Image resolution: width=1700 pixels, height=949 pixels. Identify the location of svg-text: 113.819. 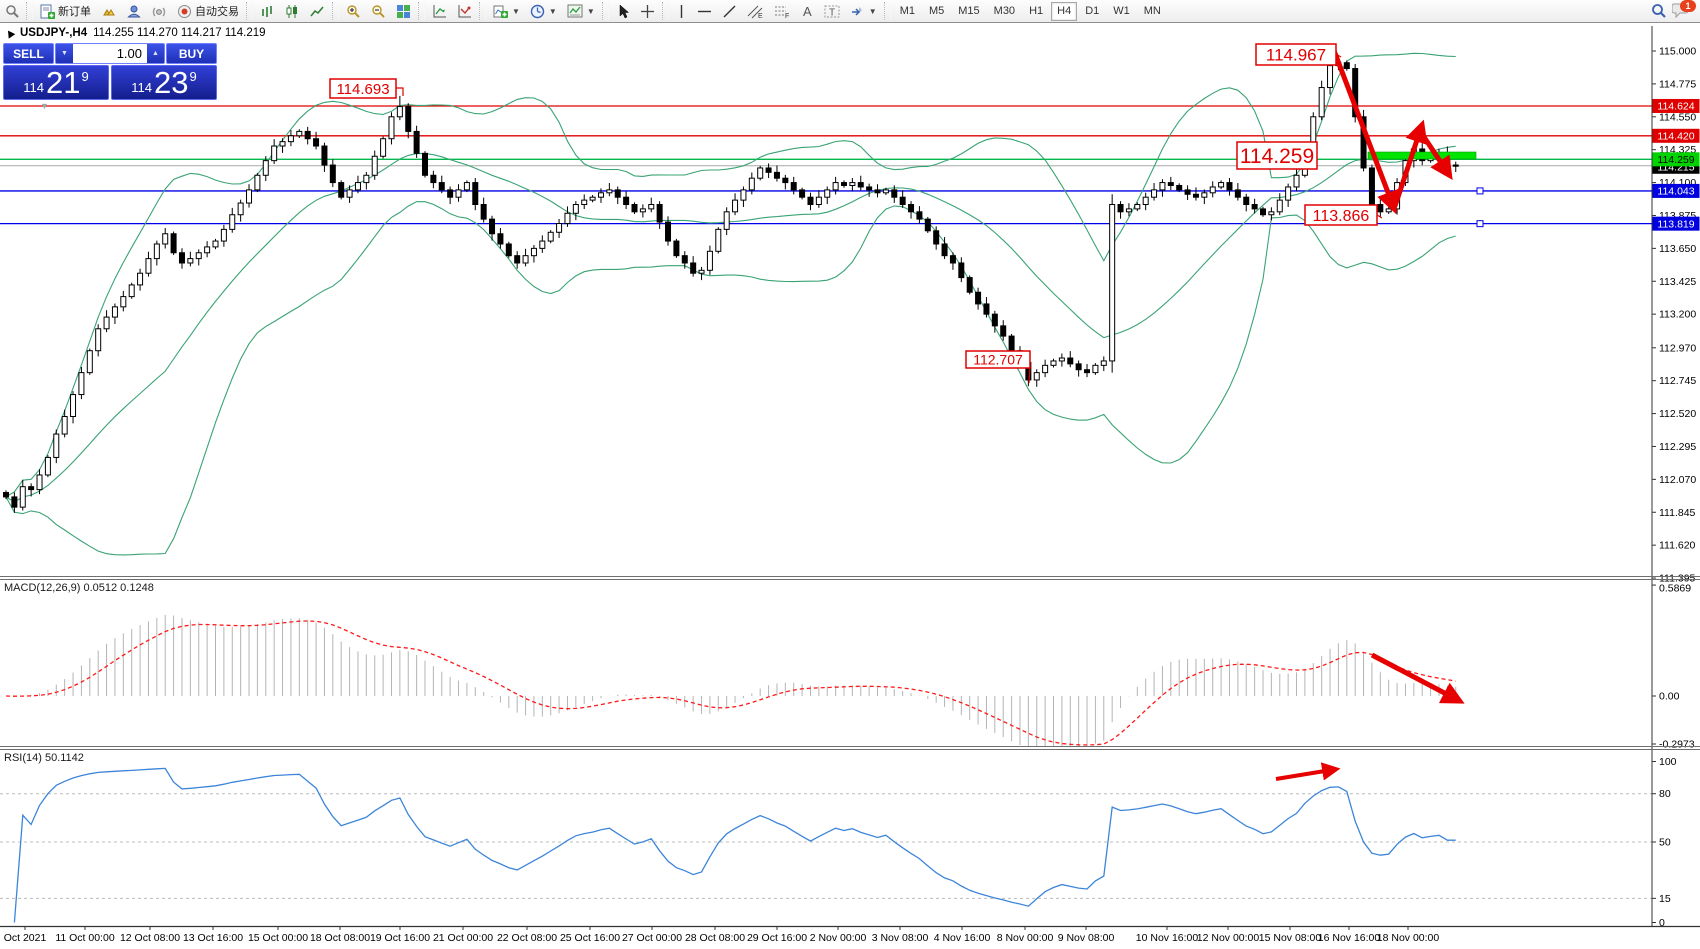
(1675, 224).